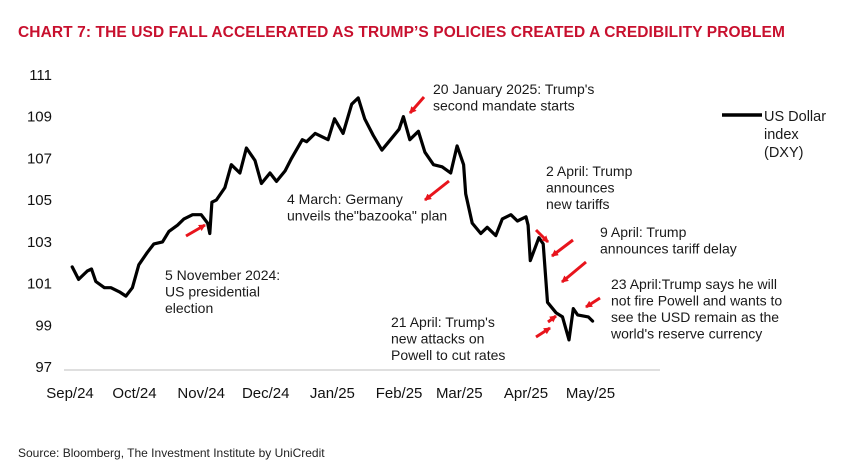 The width and height of the screenshot is (849, 474). Describe the element at coordinates (39, 200) in the screenshot. I see `y-tick-label: 105` at that location.